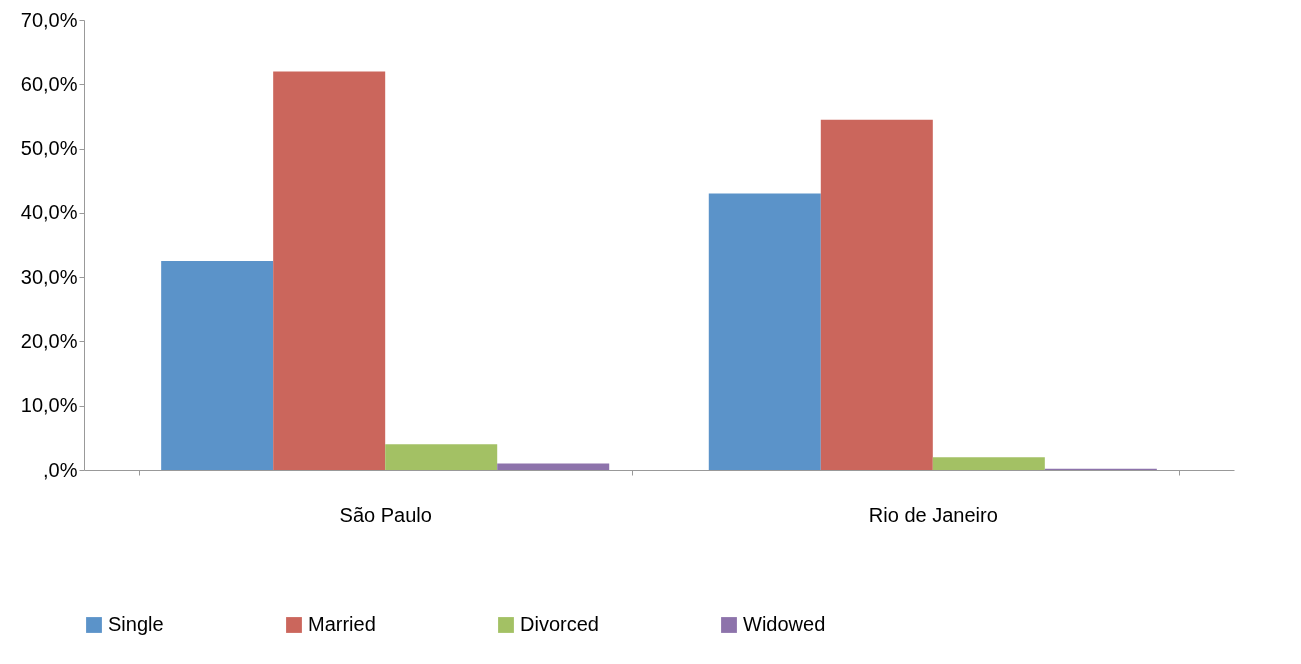 Image resolution: width=1301 pixels, height=664 pixels. What do you see at coordinates (60, 469) in the screenshot?
I see `y-tick-label: ,0%` at bounding box center [60, 469].